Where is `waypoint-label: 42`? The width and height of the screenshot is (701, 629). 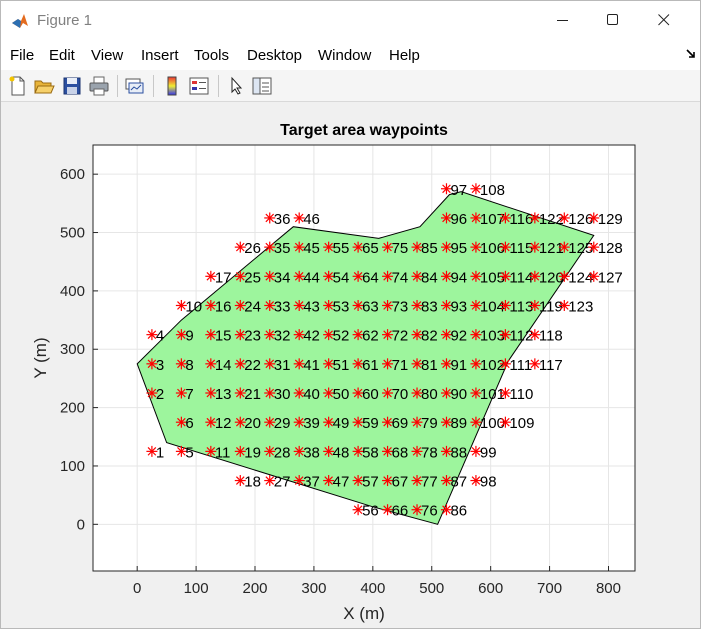 waypoint-label: 42 is located at coordinates (311, 336).